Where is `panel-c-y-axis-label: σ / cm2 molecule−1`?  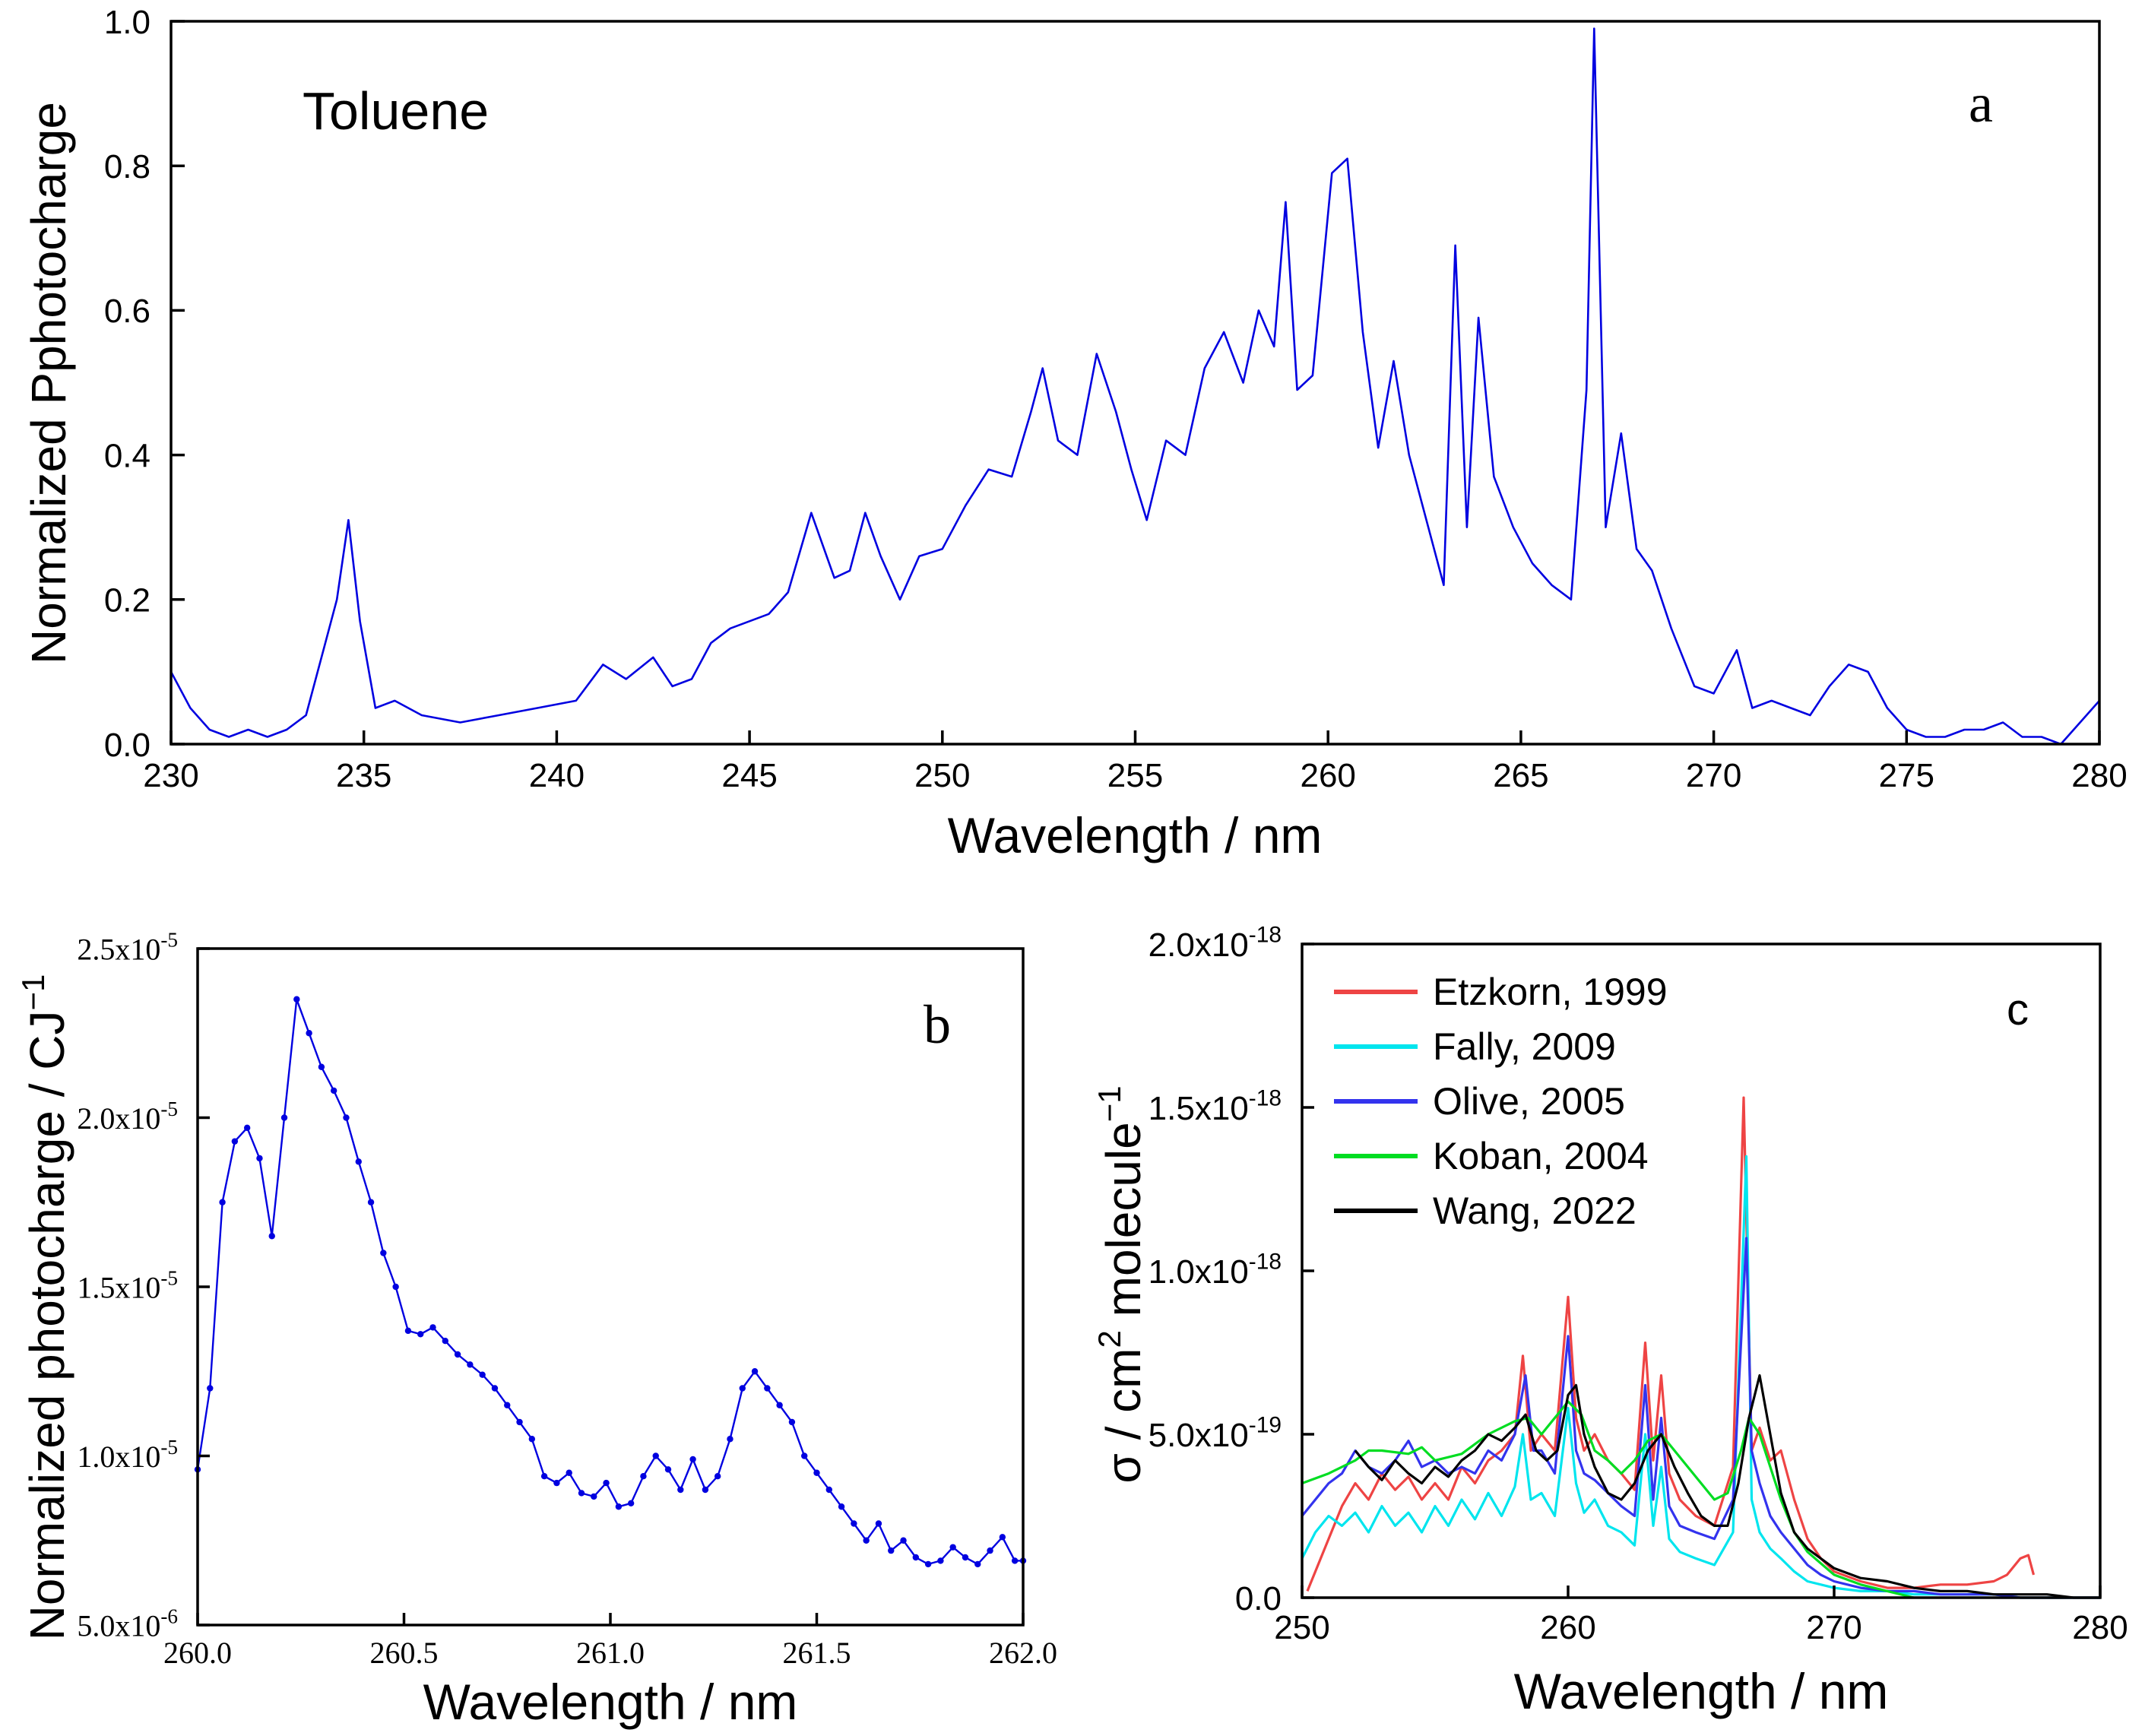
panel-c-y-axis-label: σ / cm2 molecule−1 is located at coordinates (1121, 1284).